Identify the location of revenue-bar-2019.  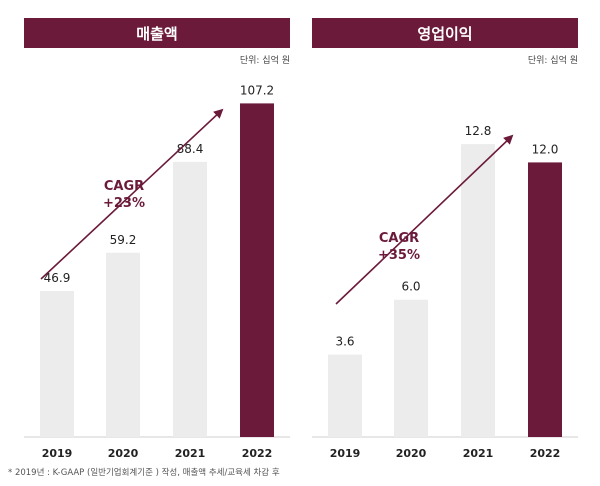
(57, 364).